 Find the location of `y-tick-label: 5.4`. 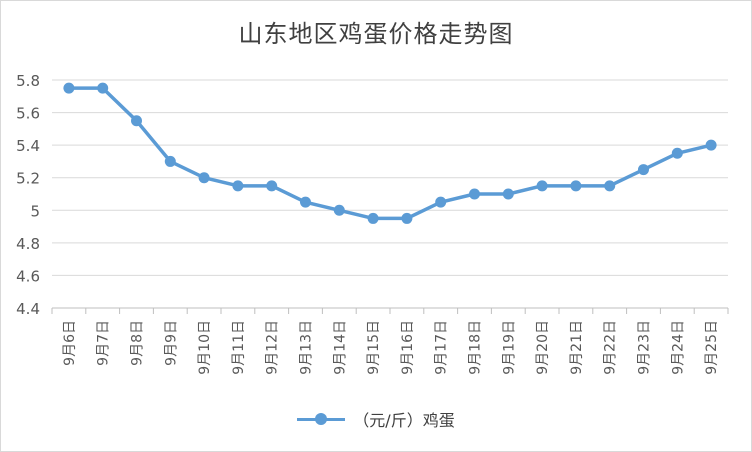

y-tick-label: 5.4 is located at coordinates (28, 146).